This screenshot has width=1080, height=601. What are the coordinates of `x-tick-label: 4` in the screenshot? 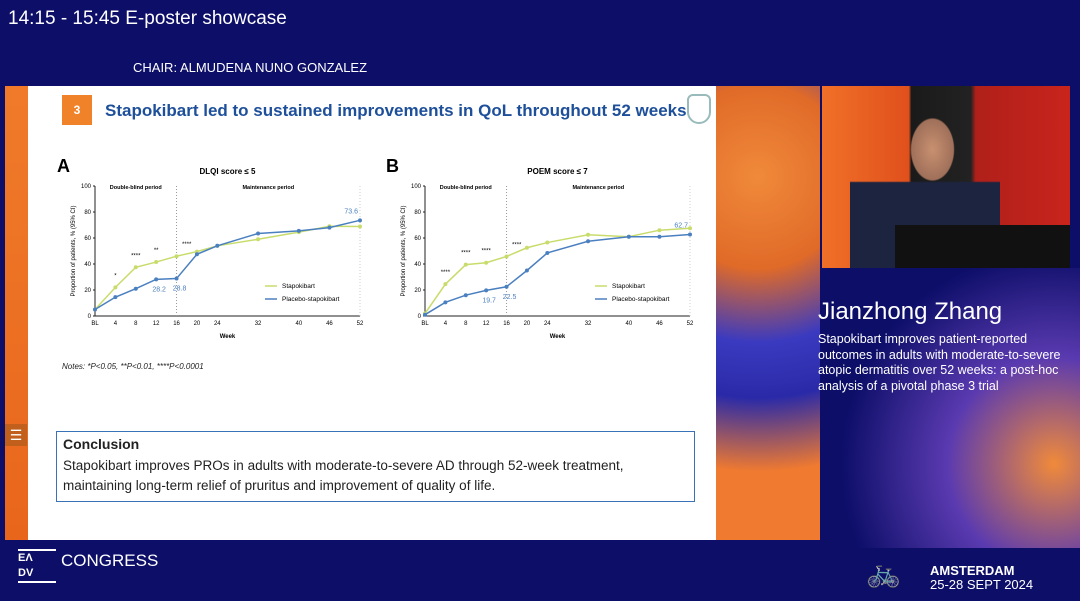 It's located at (446, 324).